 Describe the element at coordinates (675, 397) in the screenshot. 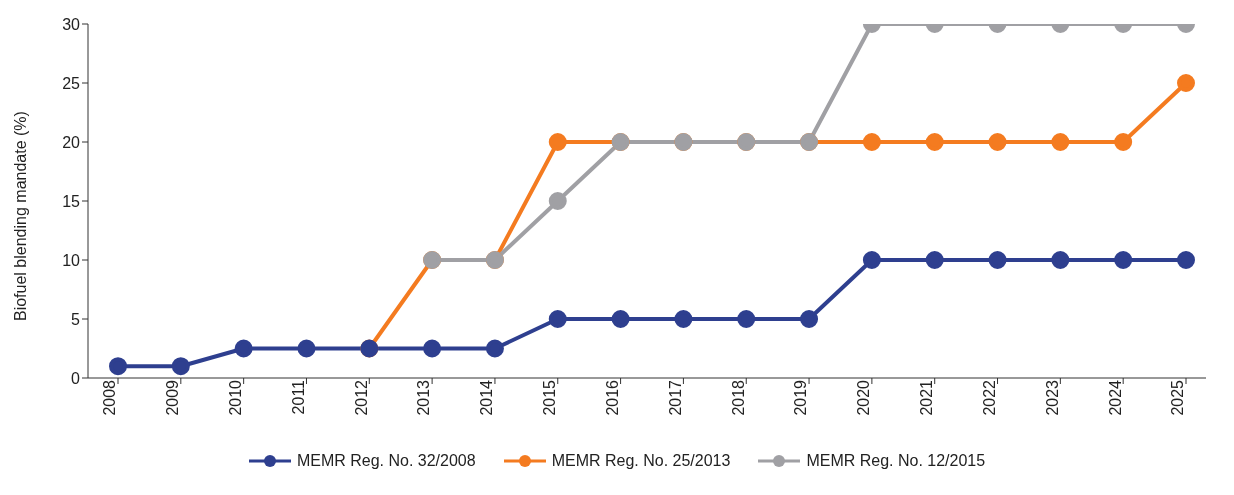

I see `x-tick-label: 2017` at that location.